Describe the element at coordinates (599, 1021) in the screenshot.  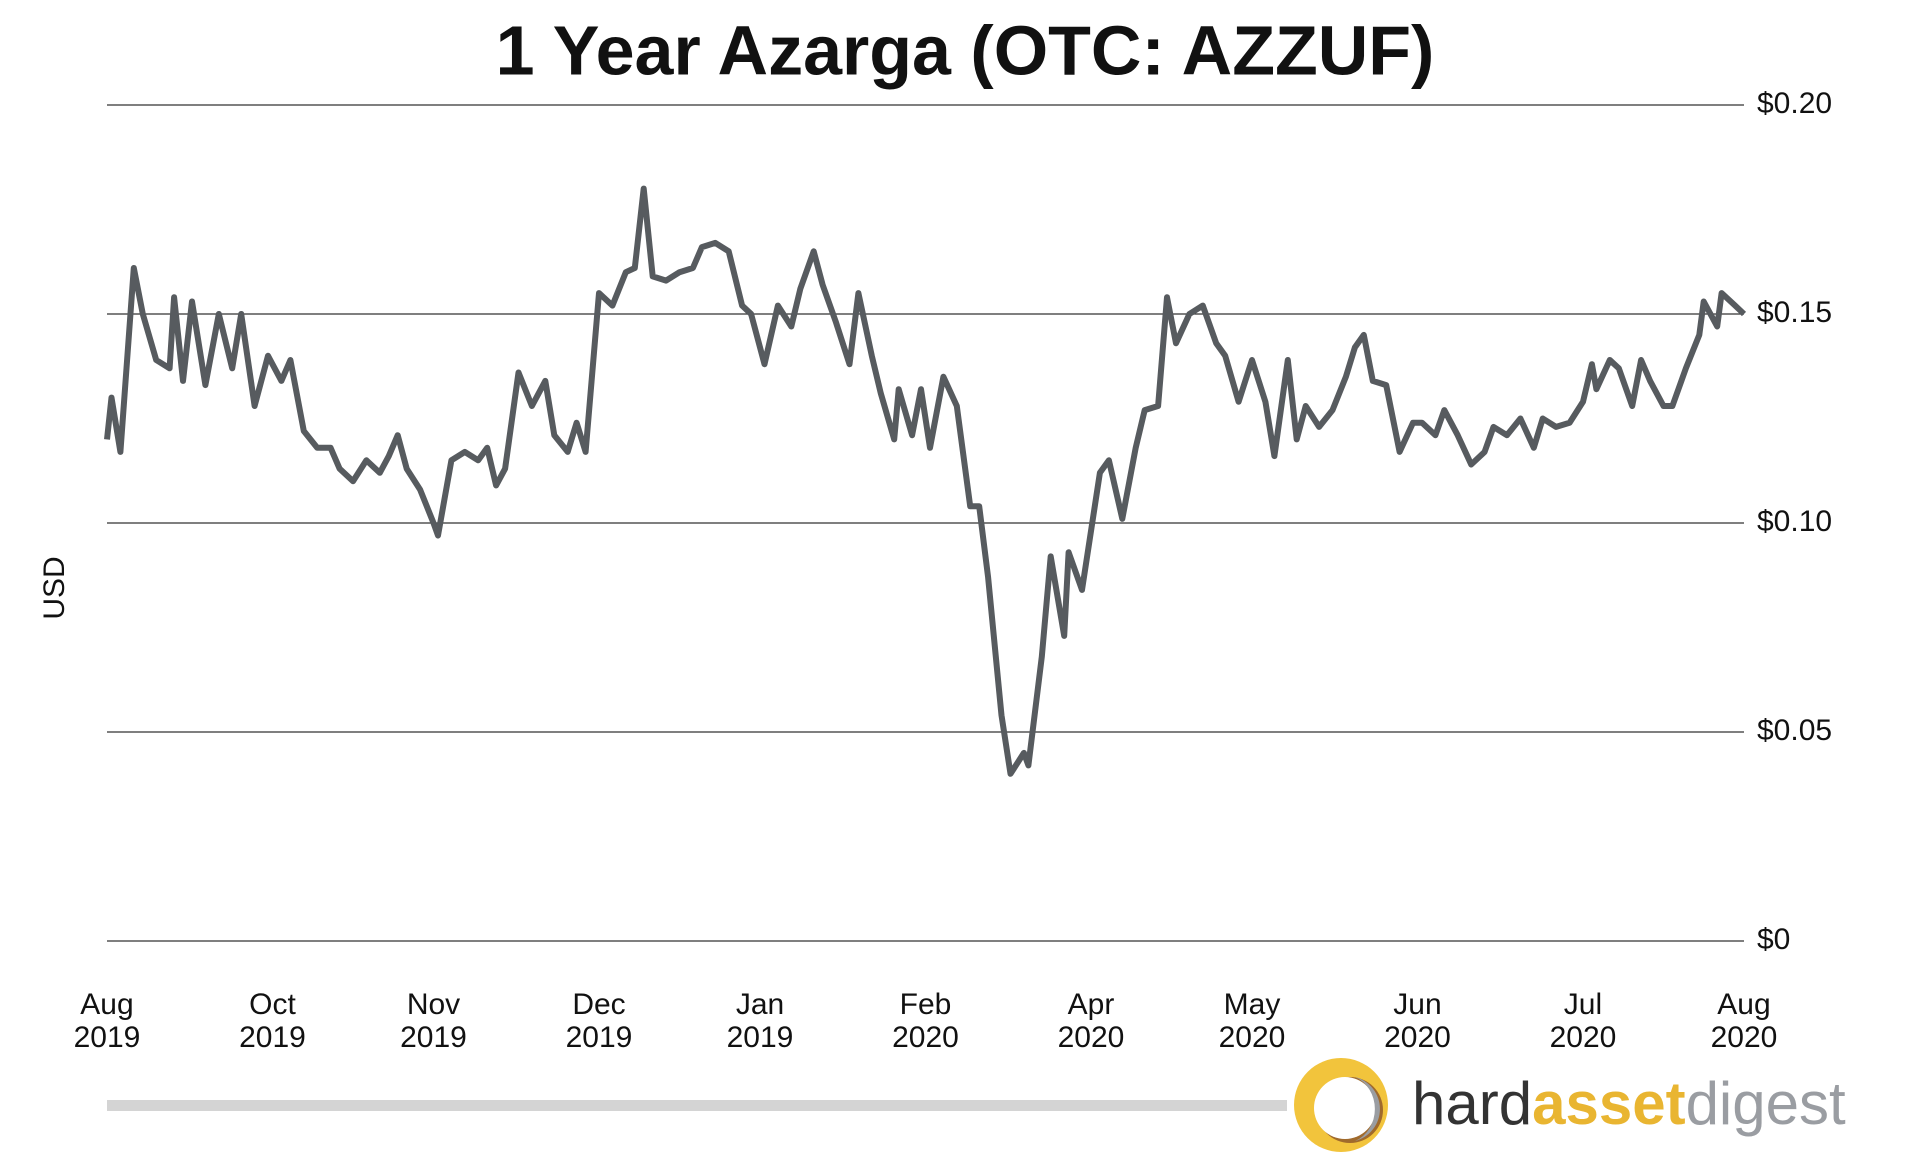
I see `x-tick-label: Dec 2019` at that location.